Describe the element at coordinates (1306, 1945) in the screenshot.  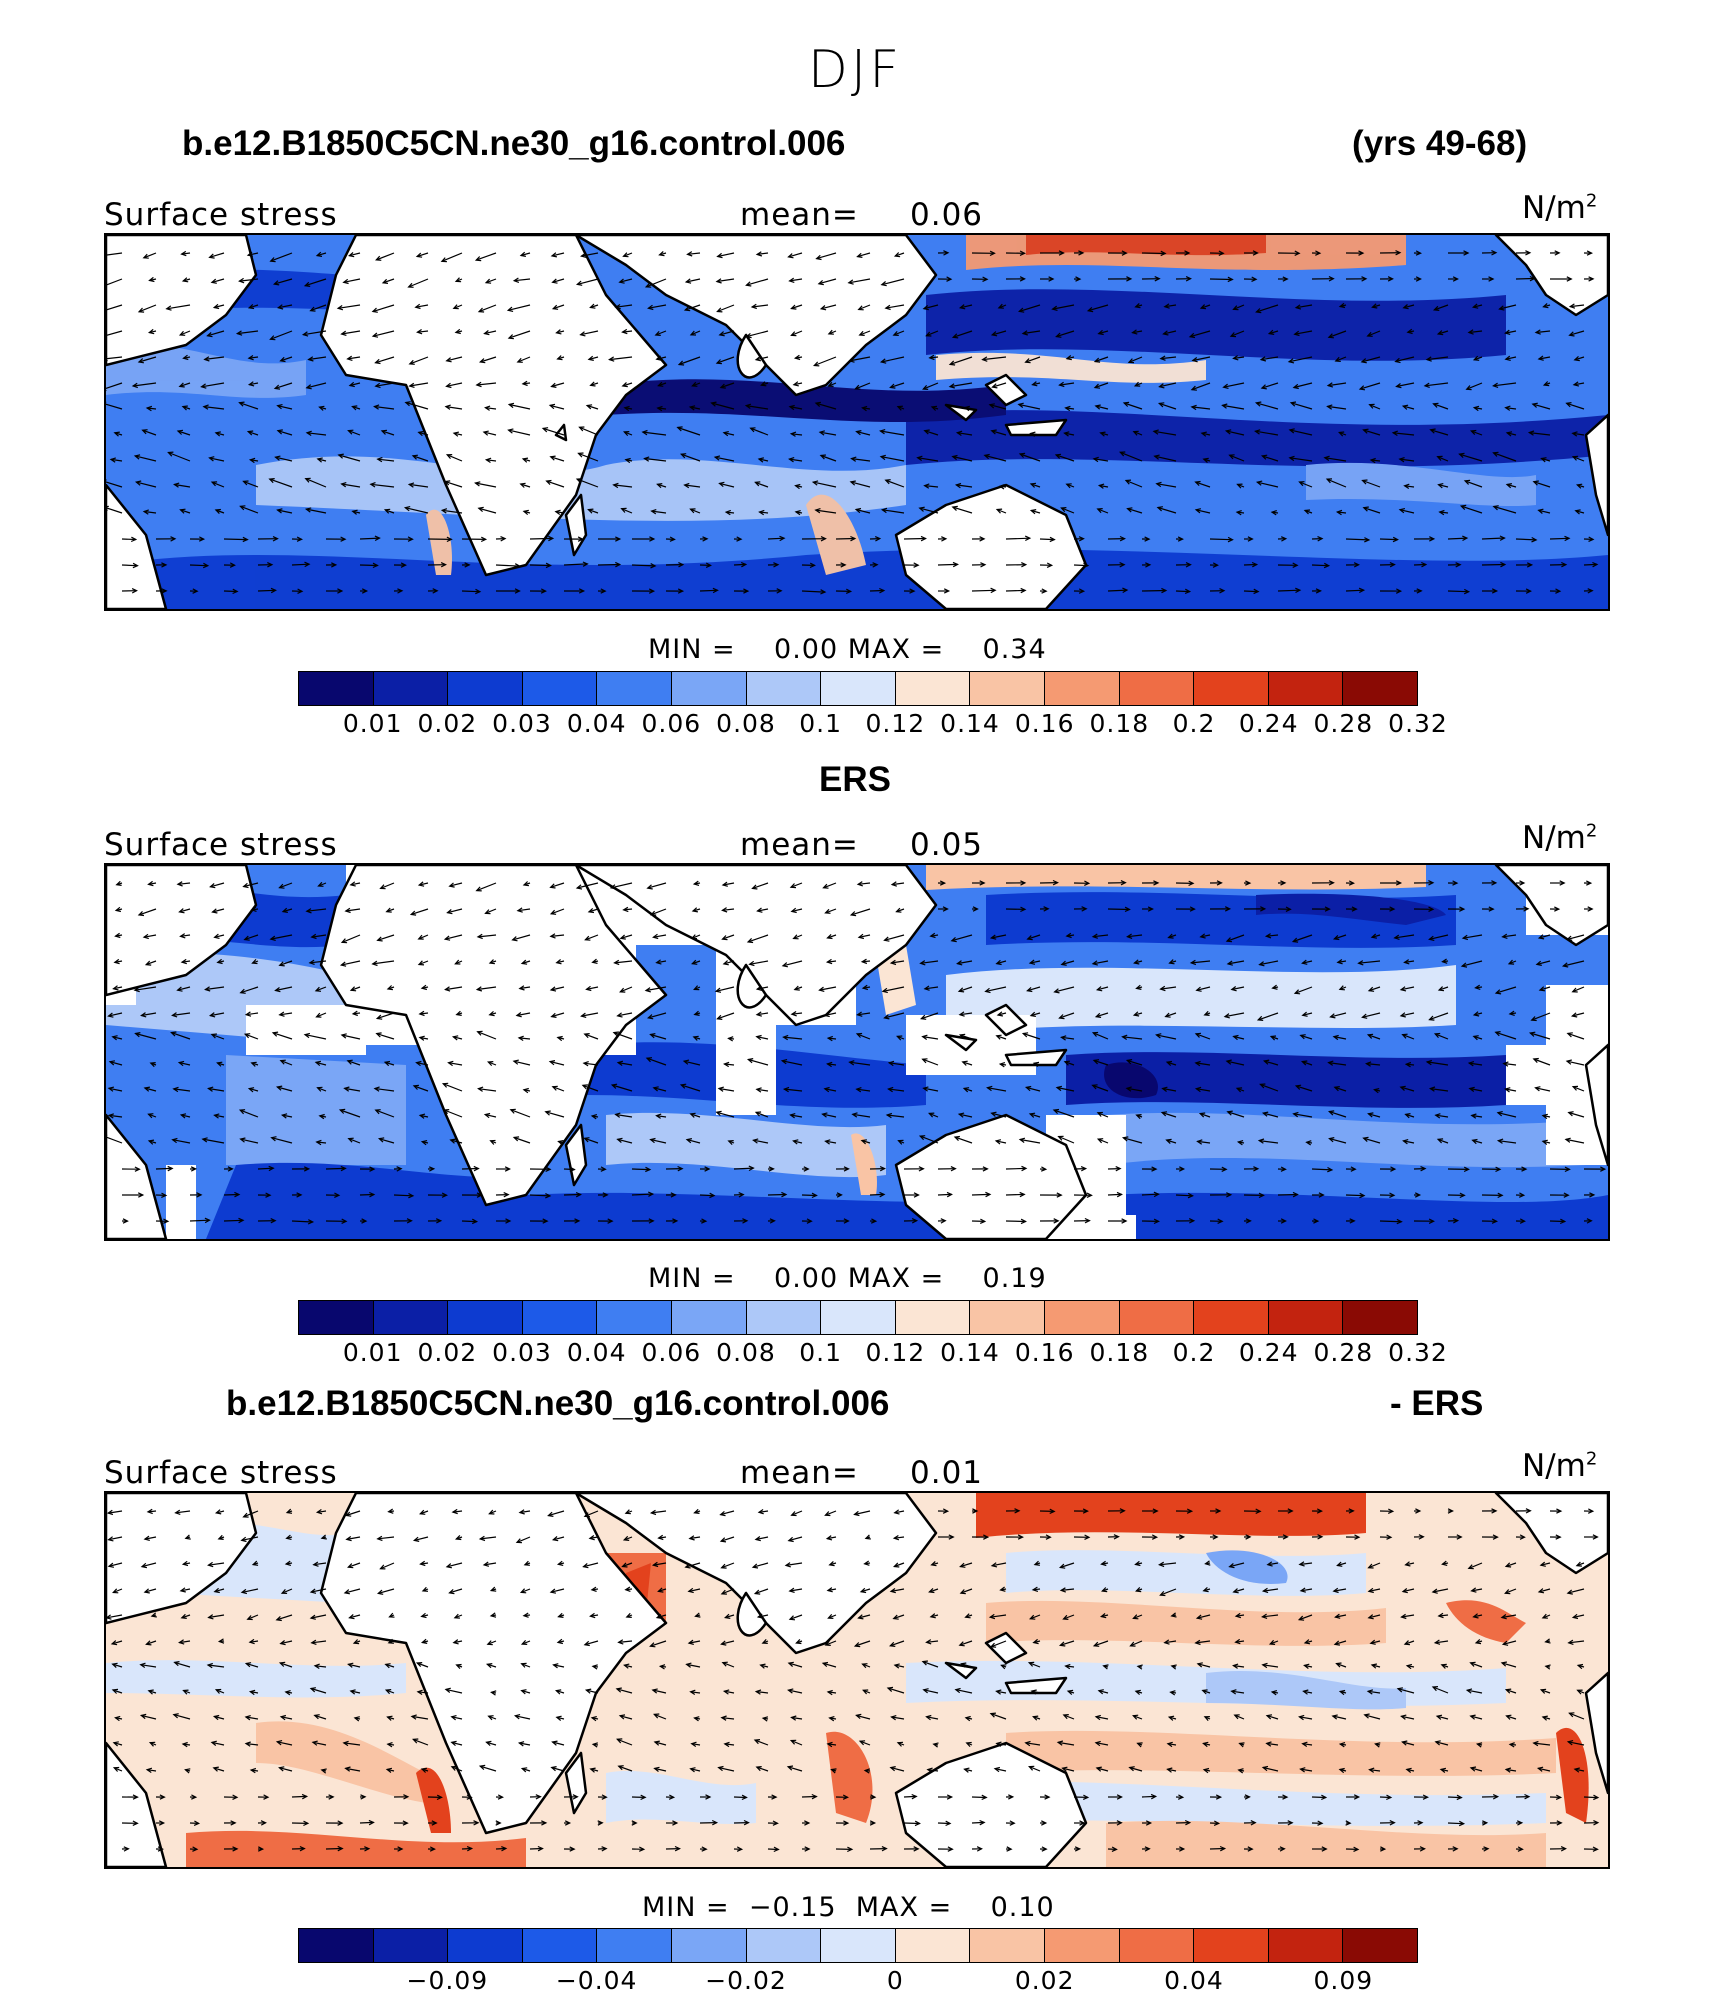
I see `colorbar-segment` at that location.